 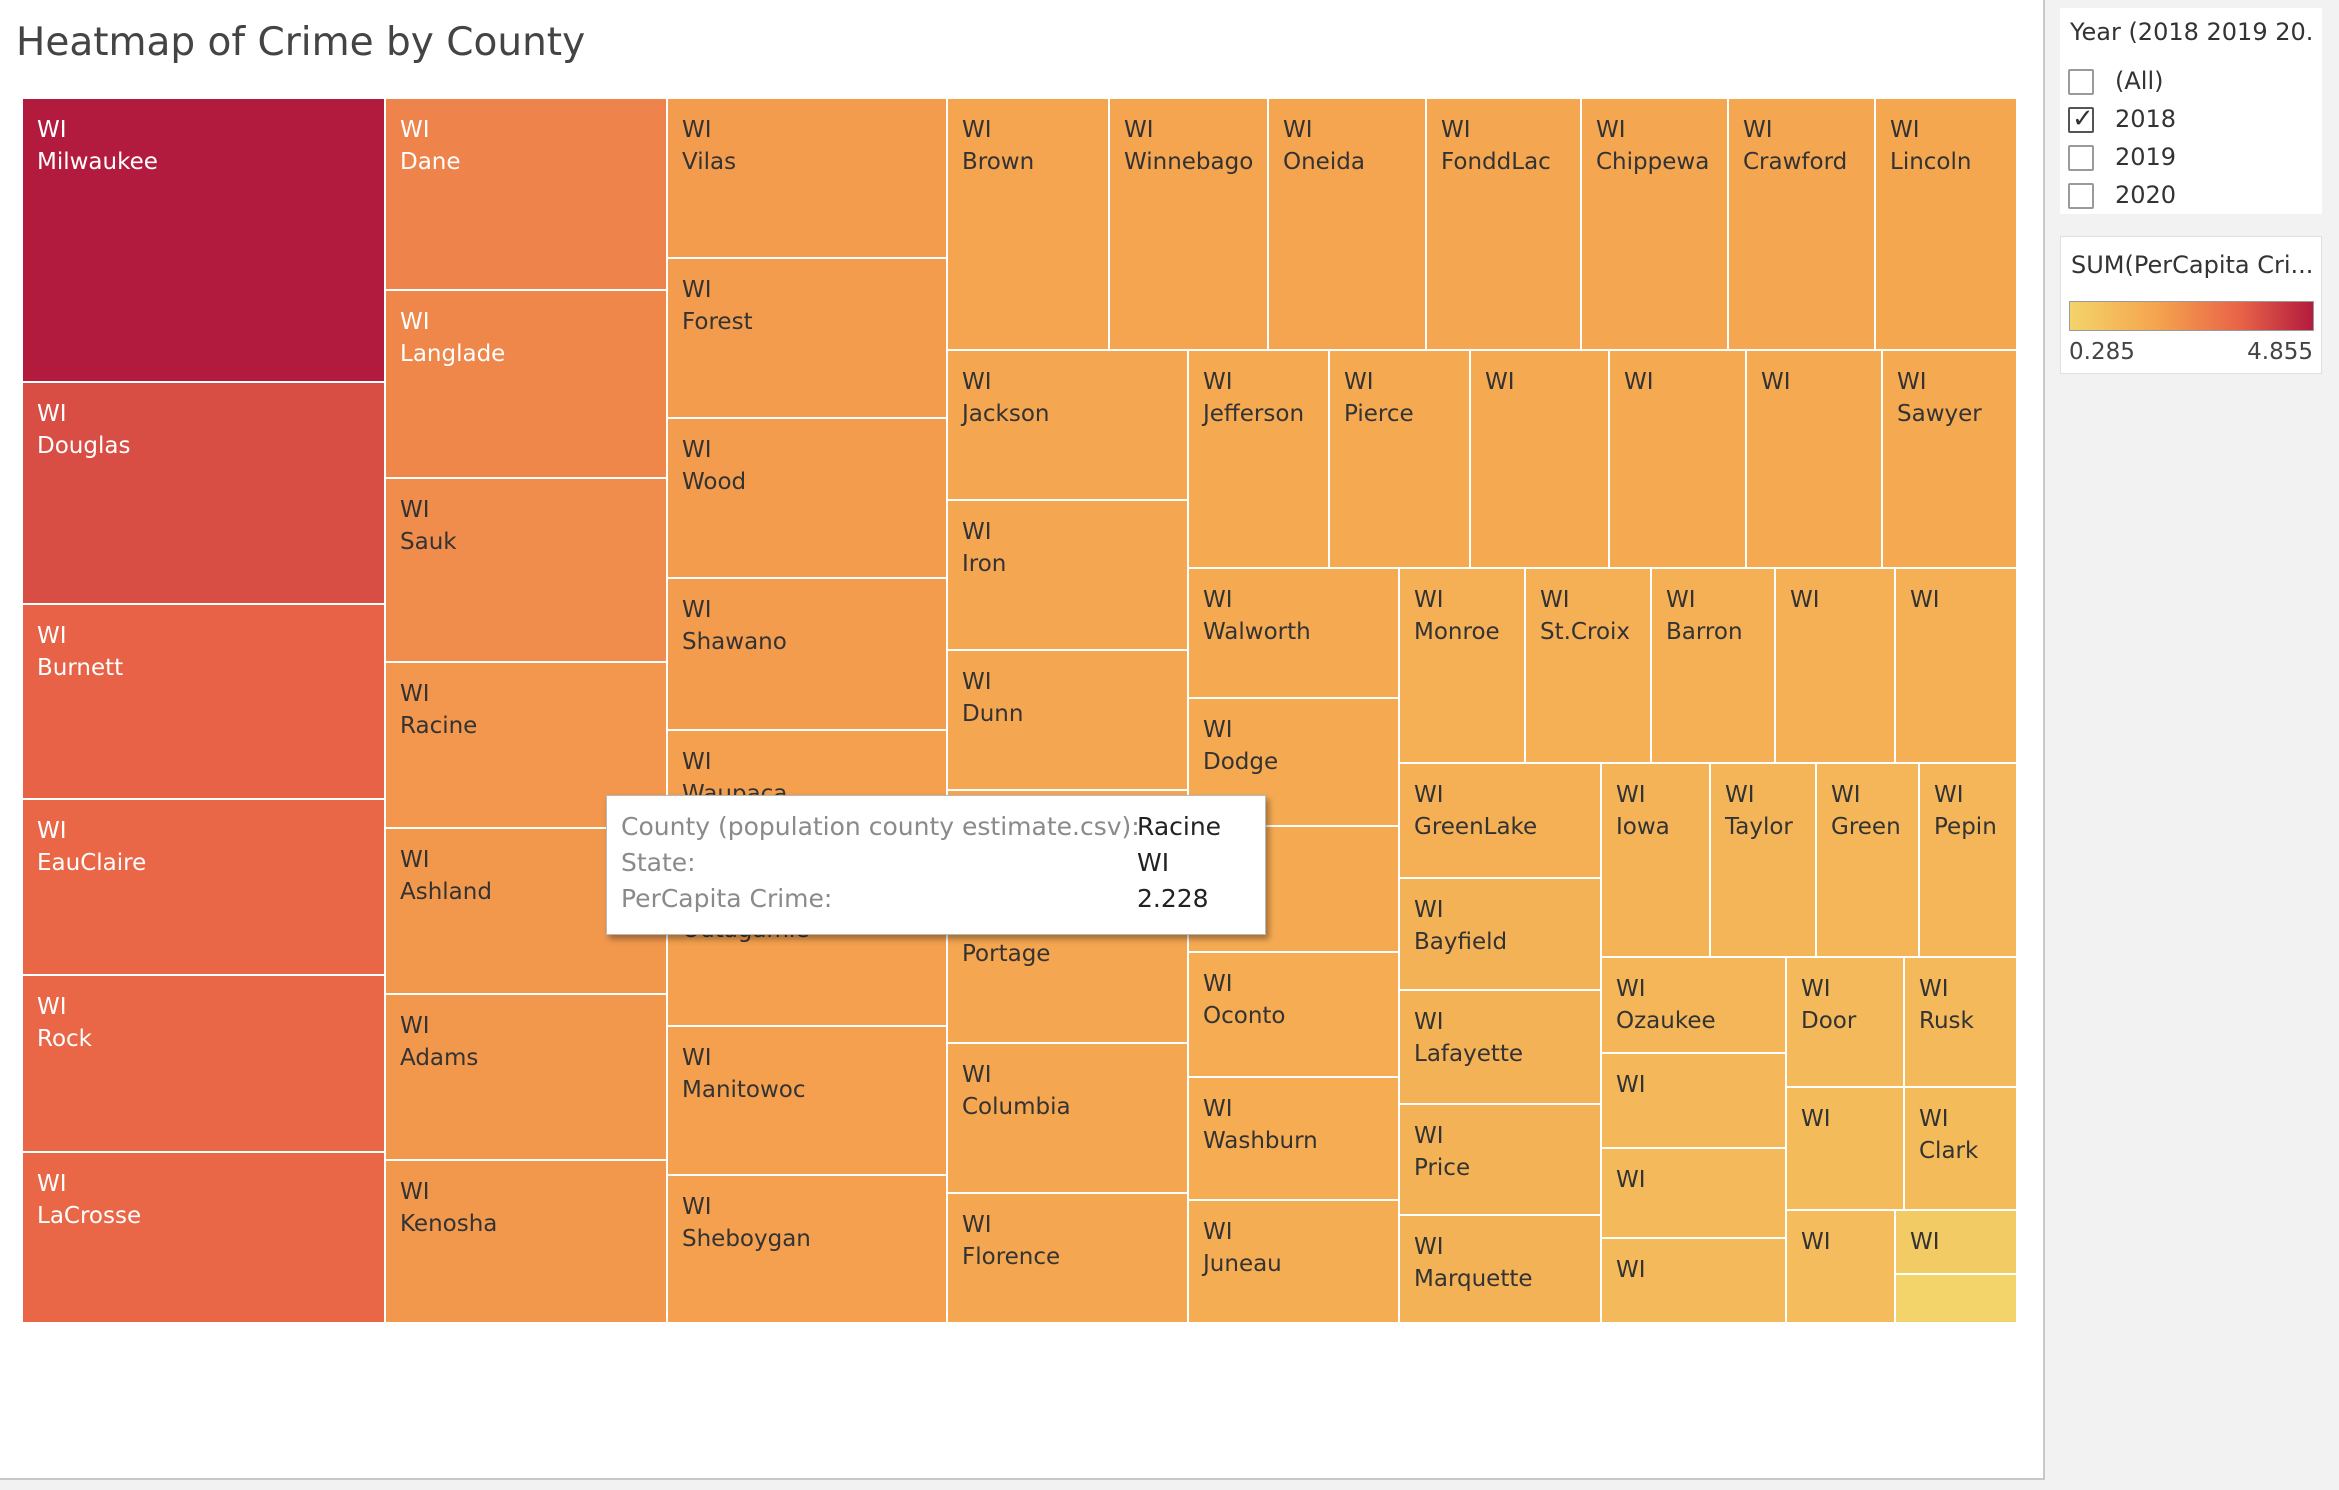 I want to click on treemap-tile: WI Douglas, so click(x=203, y=493).